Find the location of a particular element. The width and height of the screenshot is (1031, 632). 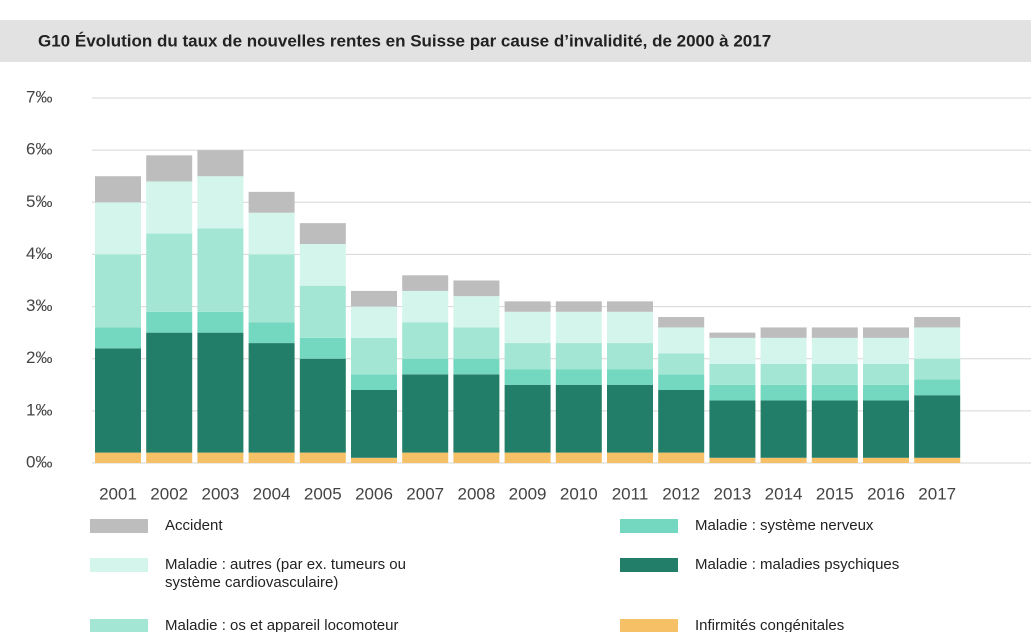

x-tick-label: 2005 is located at coordinates (323, 493).